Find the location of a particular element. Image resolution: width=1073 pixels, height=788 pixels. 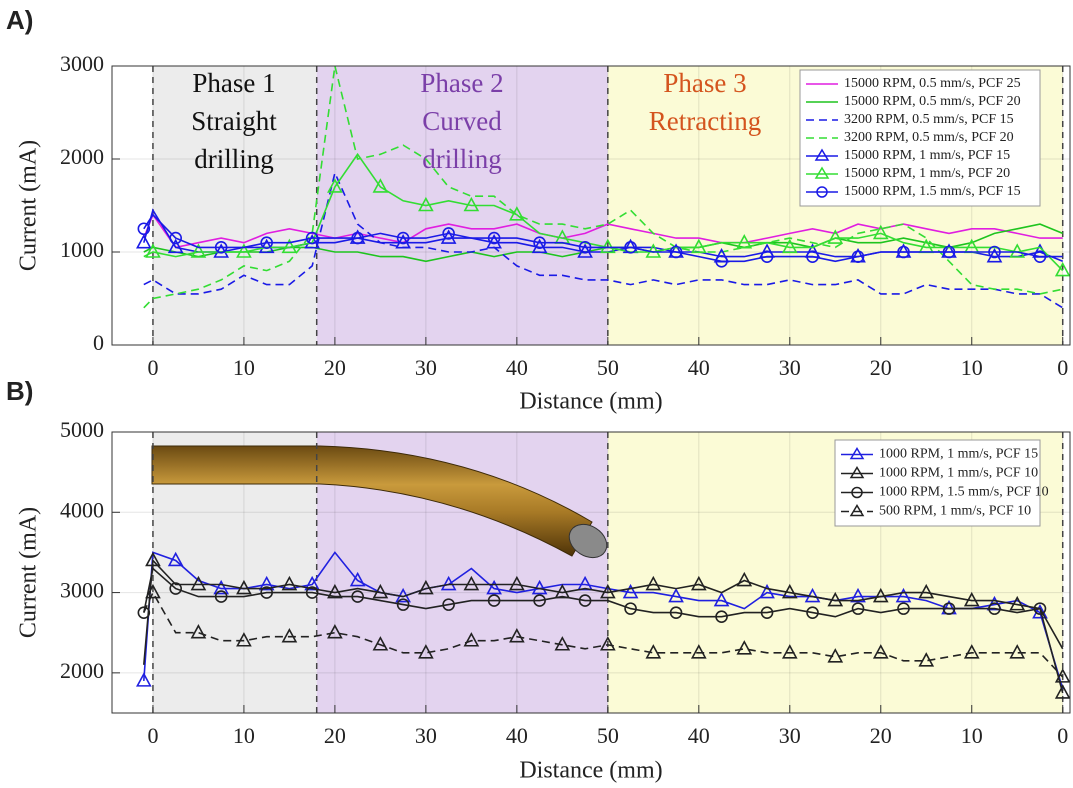

drill-tip is located at coordinates (588, 541).